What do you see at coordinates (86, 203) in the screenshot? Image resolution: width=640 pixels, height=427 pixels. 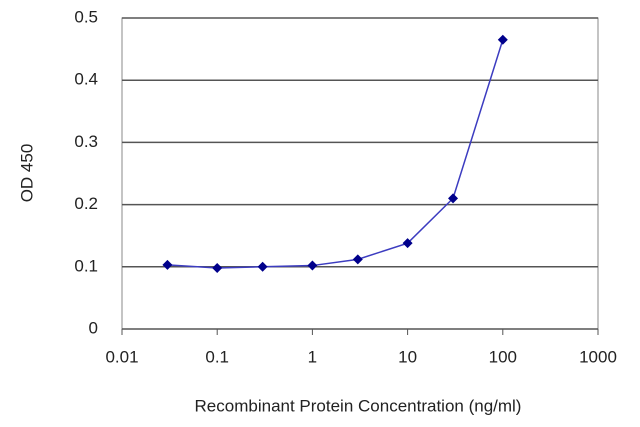 I see `y-tick-label: 0.2` at bounding box center [86, 203].